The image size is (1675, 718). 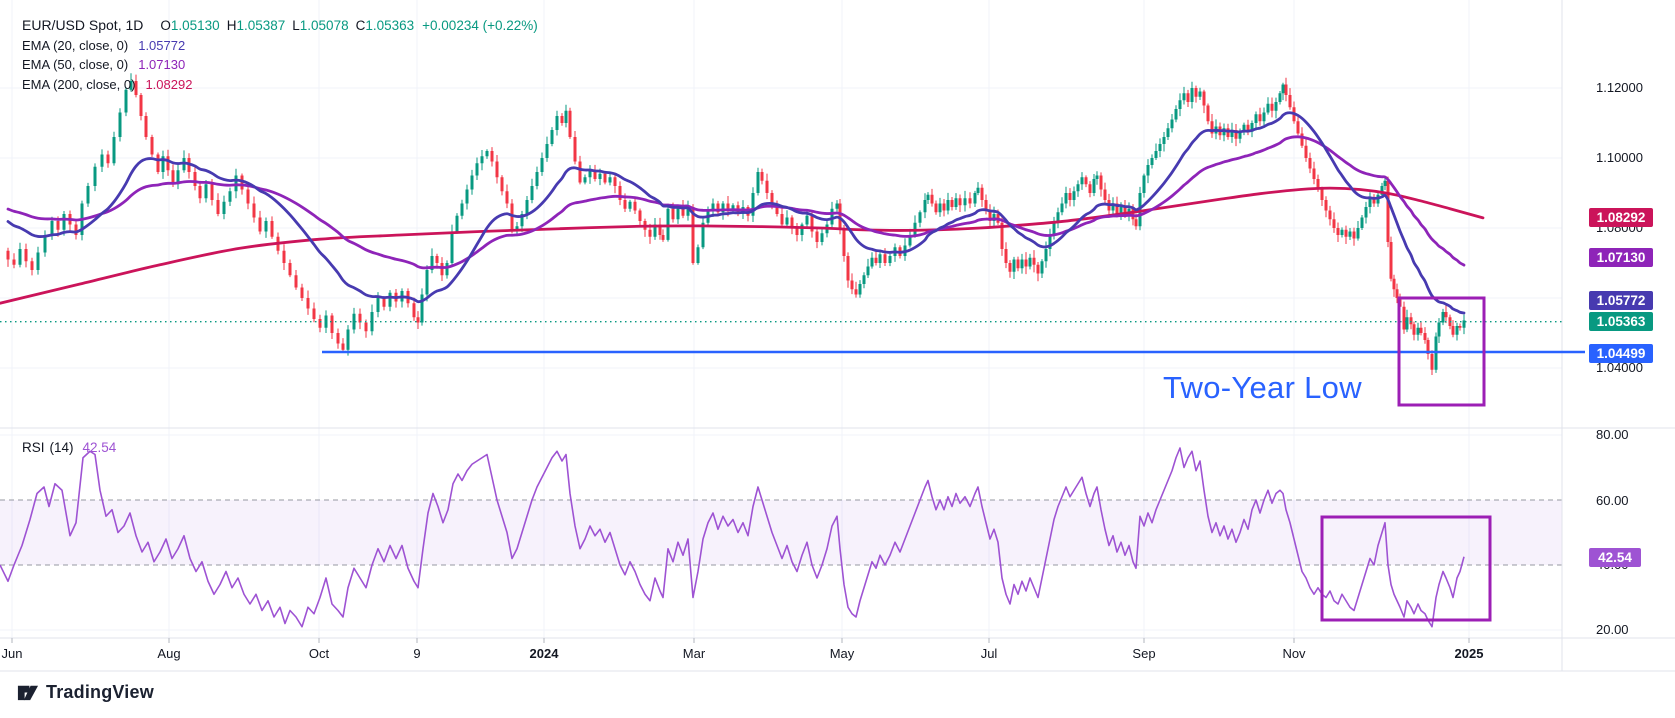 I want to click on ema20-value: 1.05772, so click(x=162, y=45).